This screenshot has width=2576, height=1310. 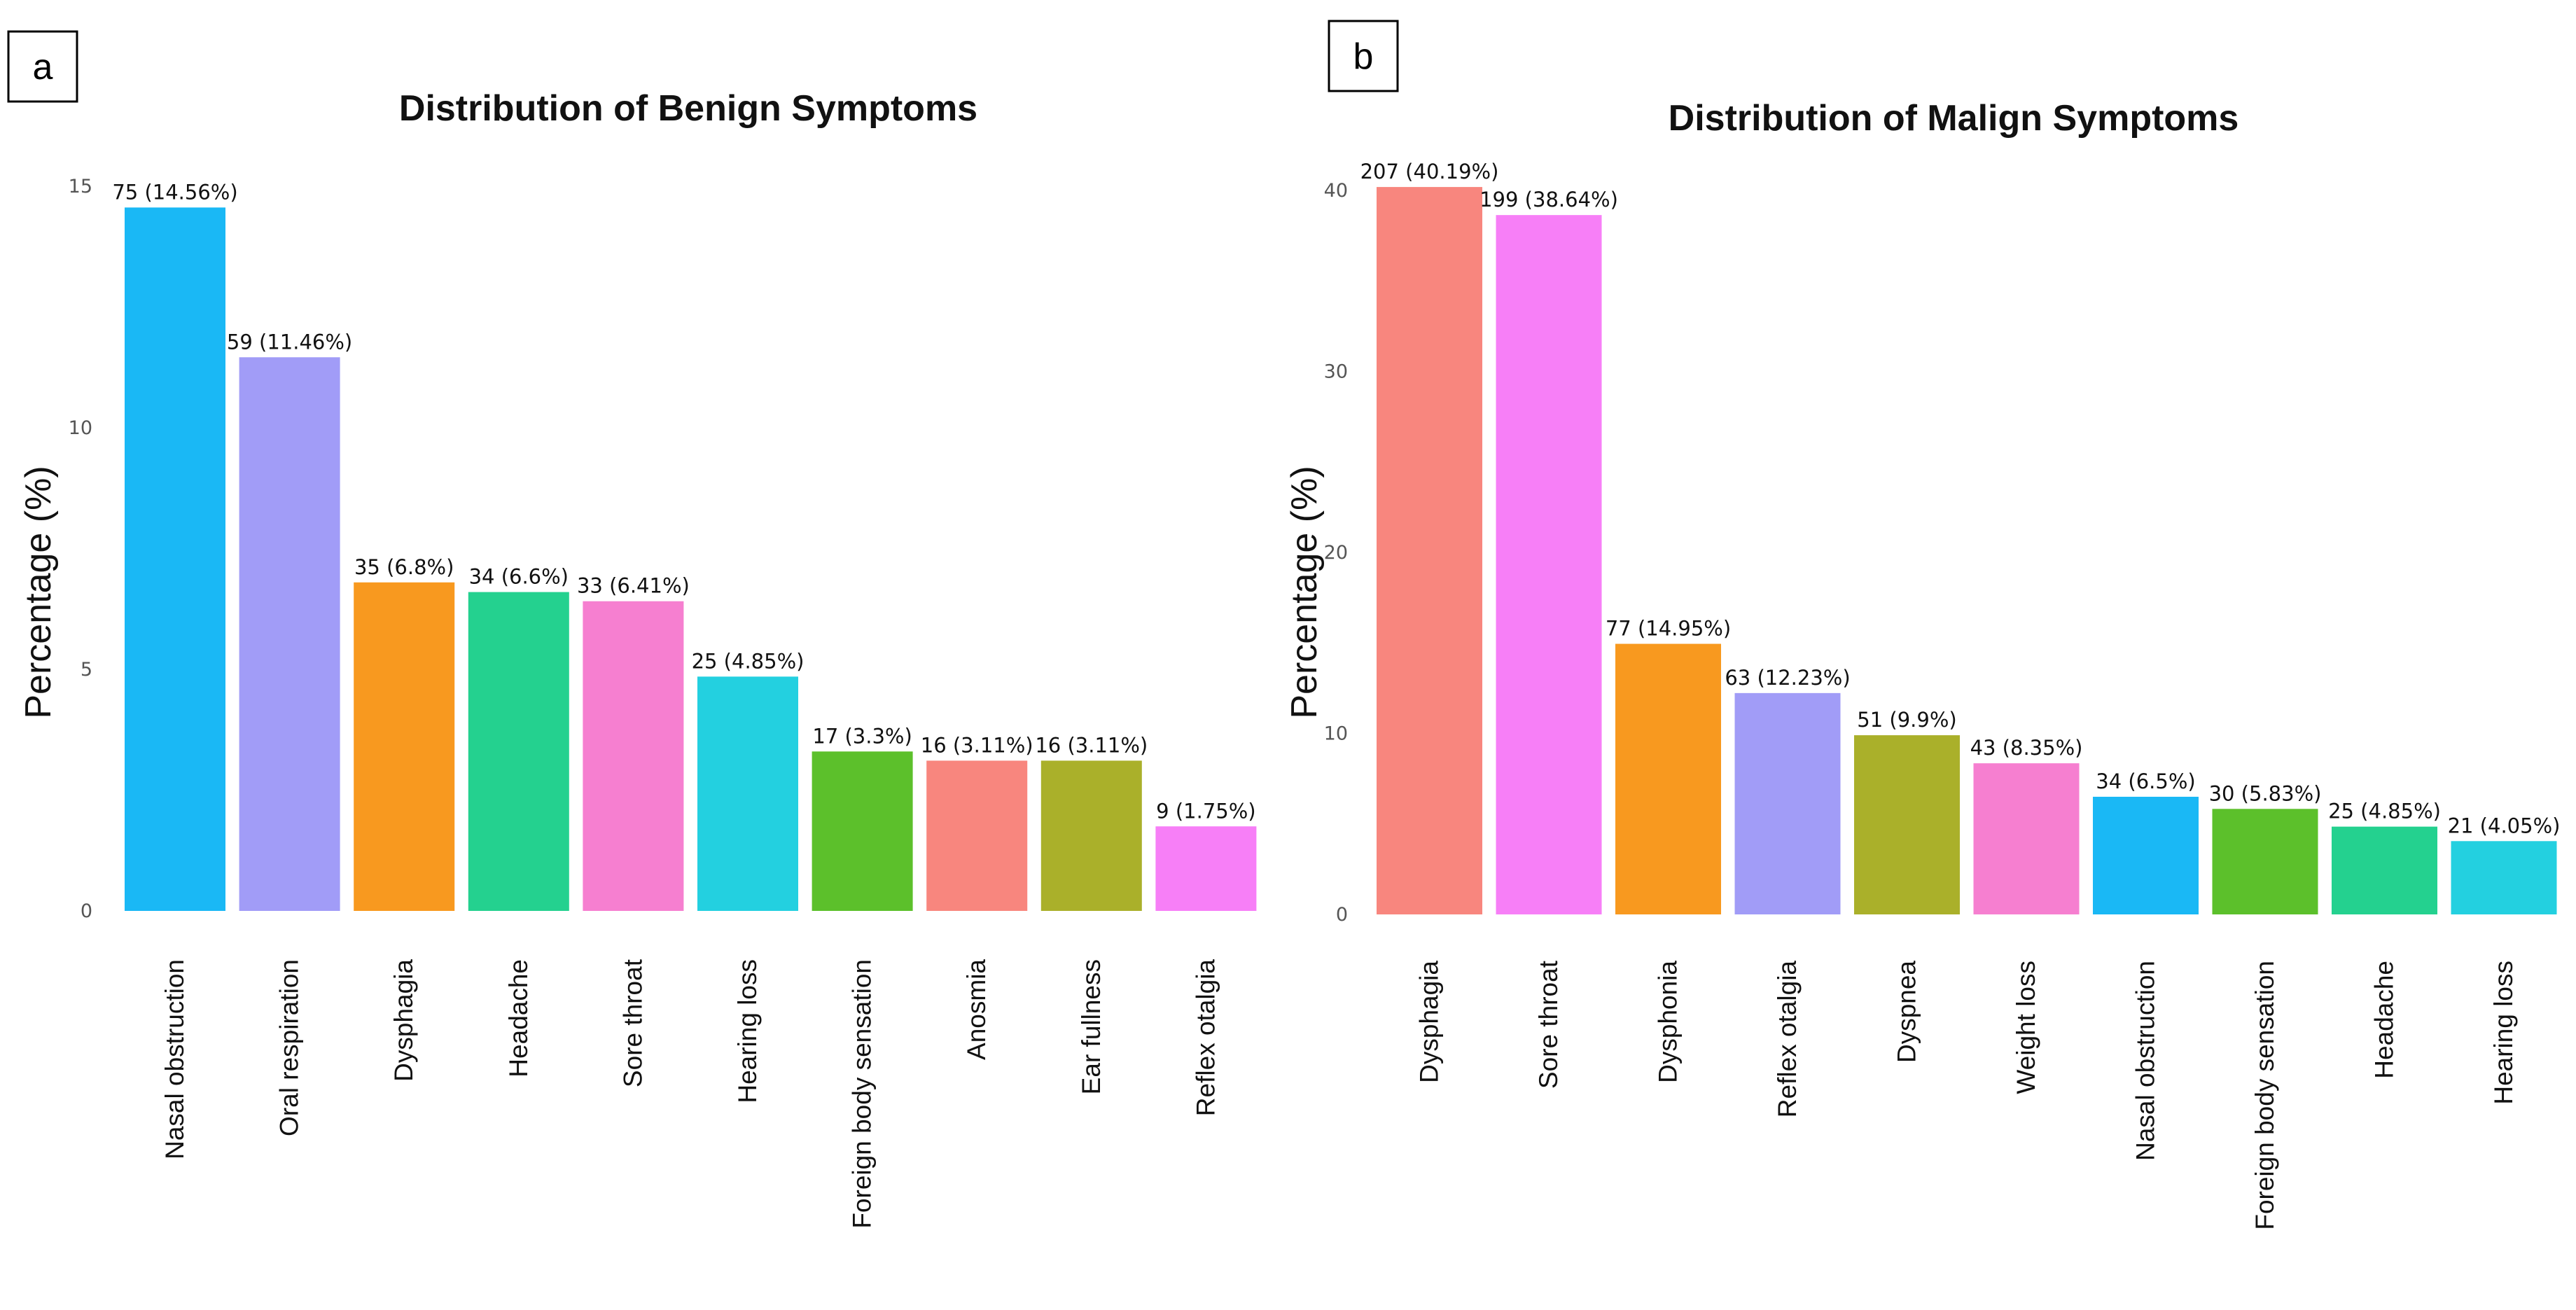 I want to click on panel-b-title: Distribution of Malign Symptoms, so click(x=1954, y=119).